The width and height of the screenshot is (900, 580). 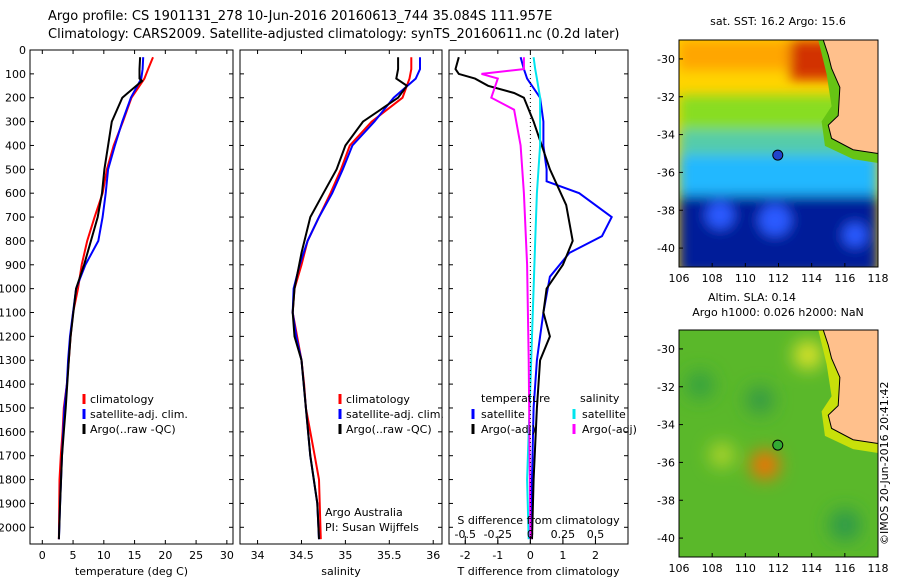 I want to click on depth-tick-label: 1400, so click(x=13, y=384).